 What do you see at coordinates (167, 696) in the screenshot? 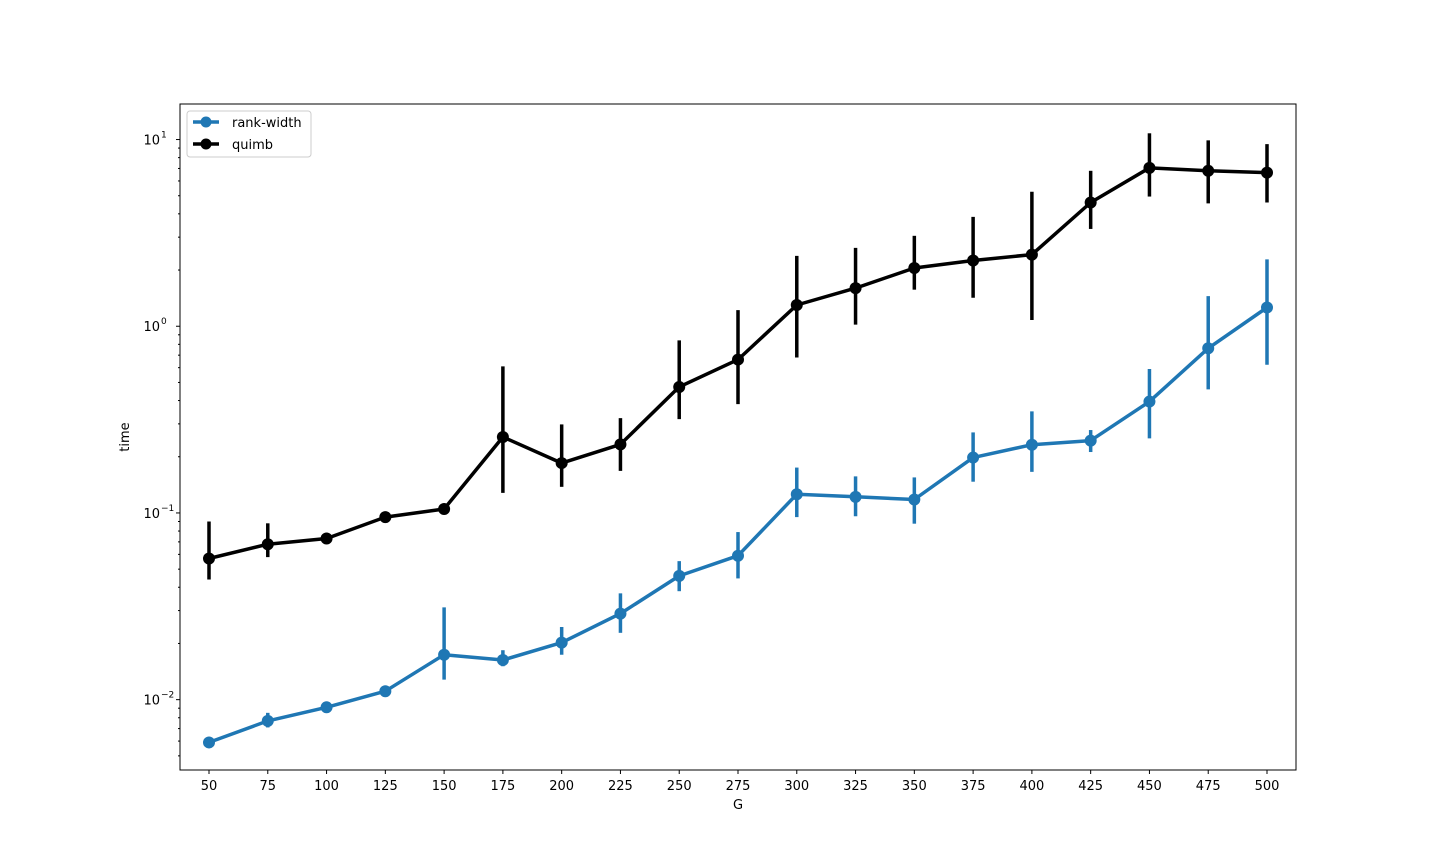
I see `y-tick-exponent: −2` at bounding box center [167, 696].